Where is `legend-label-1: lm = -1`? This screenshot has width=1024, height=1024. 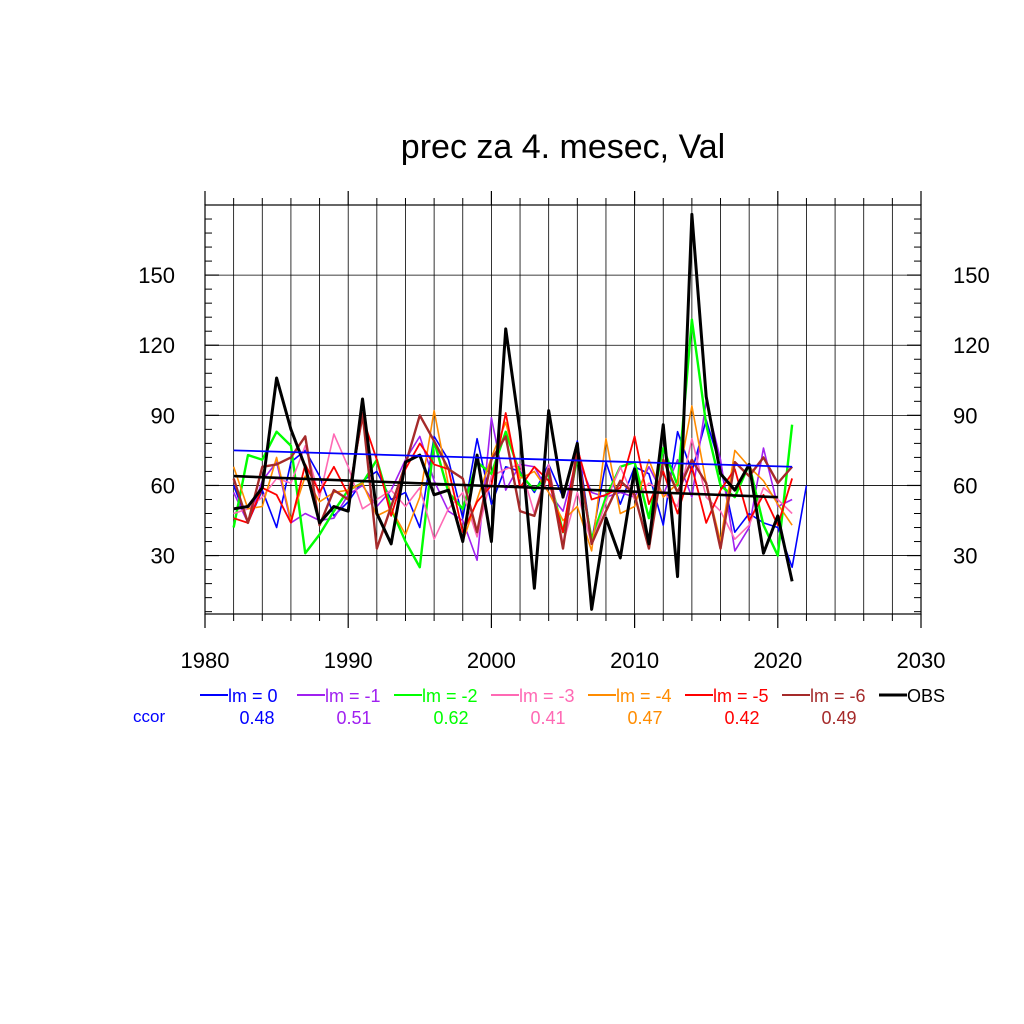 legend-label-1: lm = -1 is located at coordinates (353, 696).